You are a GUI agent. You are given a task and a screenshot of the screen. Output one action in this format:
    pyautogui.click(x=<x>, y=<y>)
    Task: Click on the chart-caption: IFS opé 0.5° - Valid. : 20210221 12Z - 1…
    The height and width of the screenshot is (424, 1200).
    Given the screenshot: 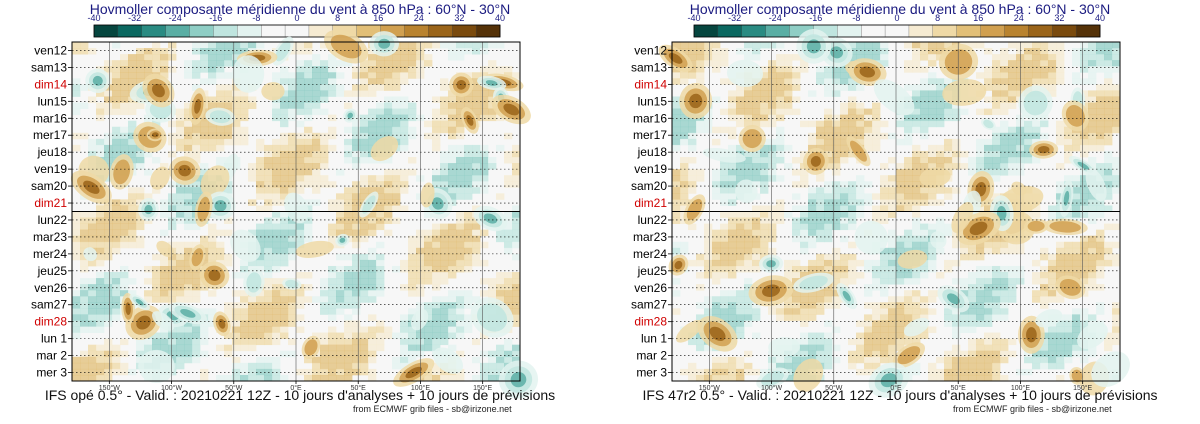 What is the action you would take?
    pyautogui.click(x=300, y=395)
    